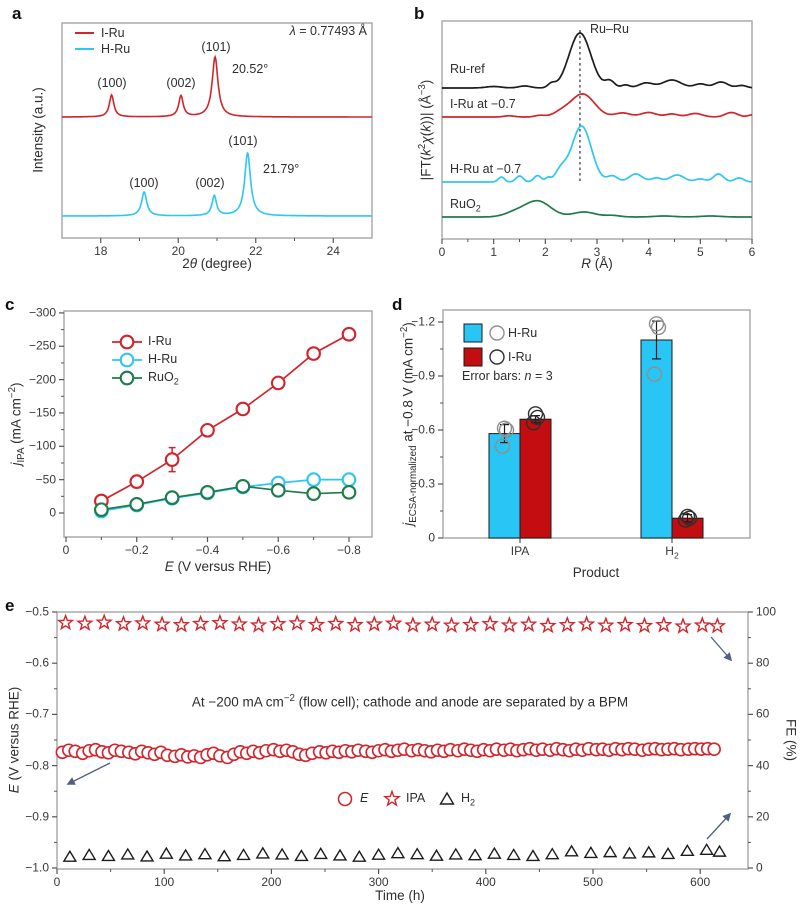 The image size is (802, 912). I want to click on panel-b-curve-label: Ru-ref, so click(467, 69).